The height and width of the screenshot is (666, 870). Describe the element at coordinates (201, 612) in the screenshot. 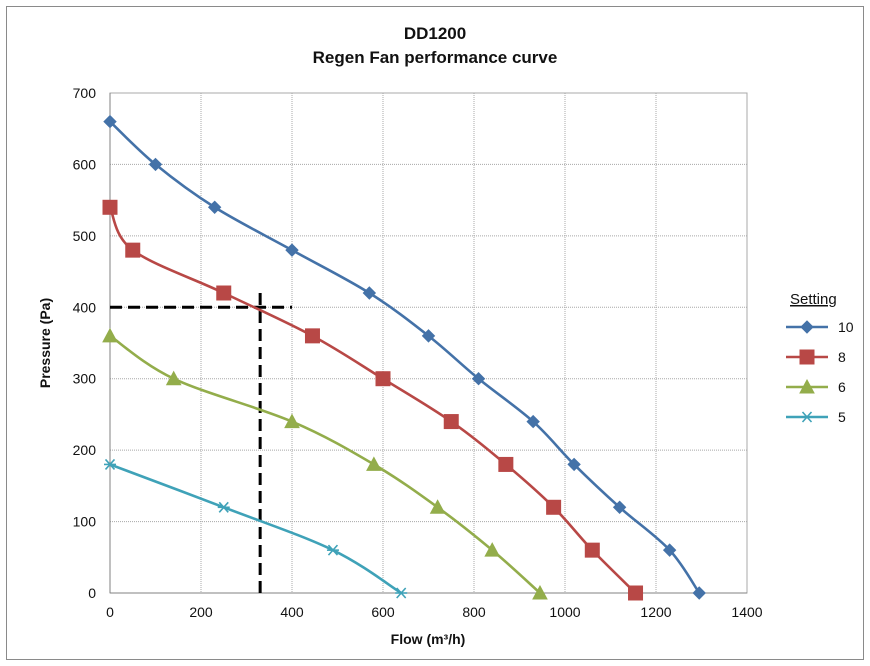

I see `x-tick-label: 200` at that location.